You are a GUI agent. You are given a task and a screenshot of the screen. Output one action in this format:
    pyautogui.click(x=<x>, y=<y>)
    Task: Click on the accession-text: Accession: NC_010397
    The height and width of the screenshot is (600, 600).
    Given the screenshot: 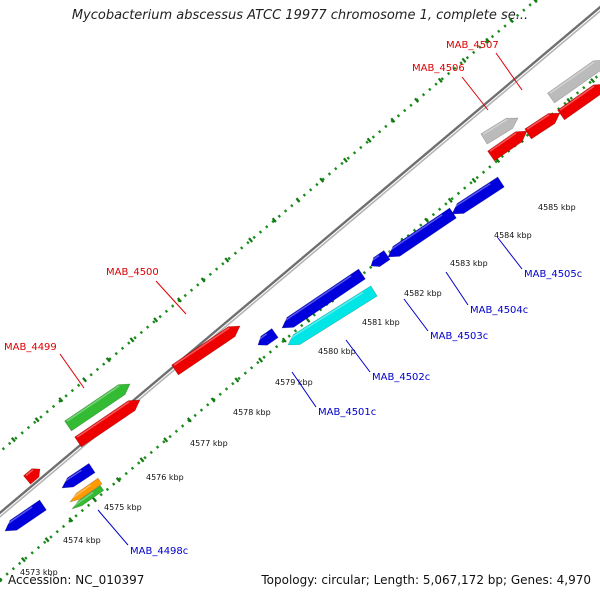 What is the action you would take?
    pyautogui.click(x=76, y=580)
    